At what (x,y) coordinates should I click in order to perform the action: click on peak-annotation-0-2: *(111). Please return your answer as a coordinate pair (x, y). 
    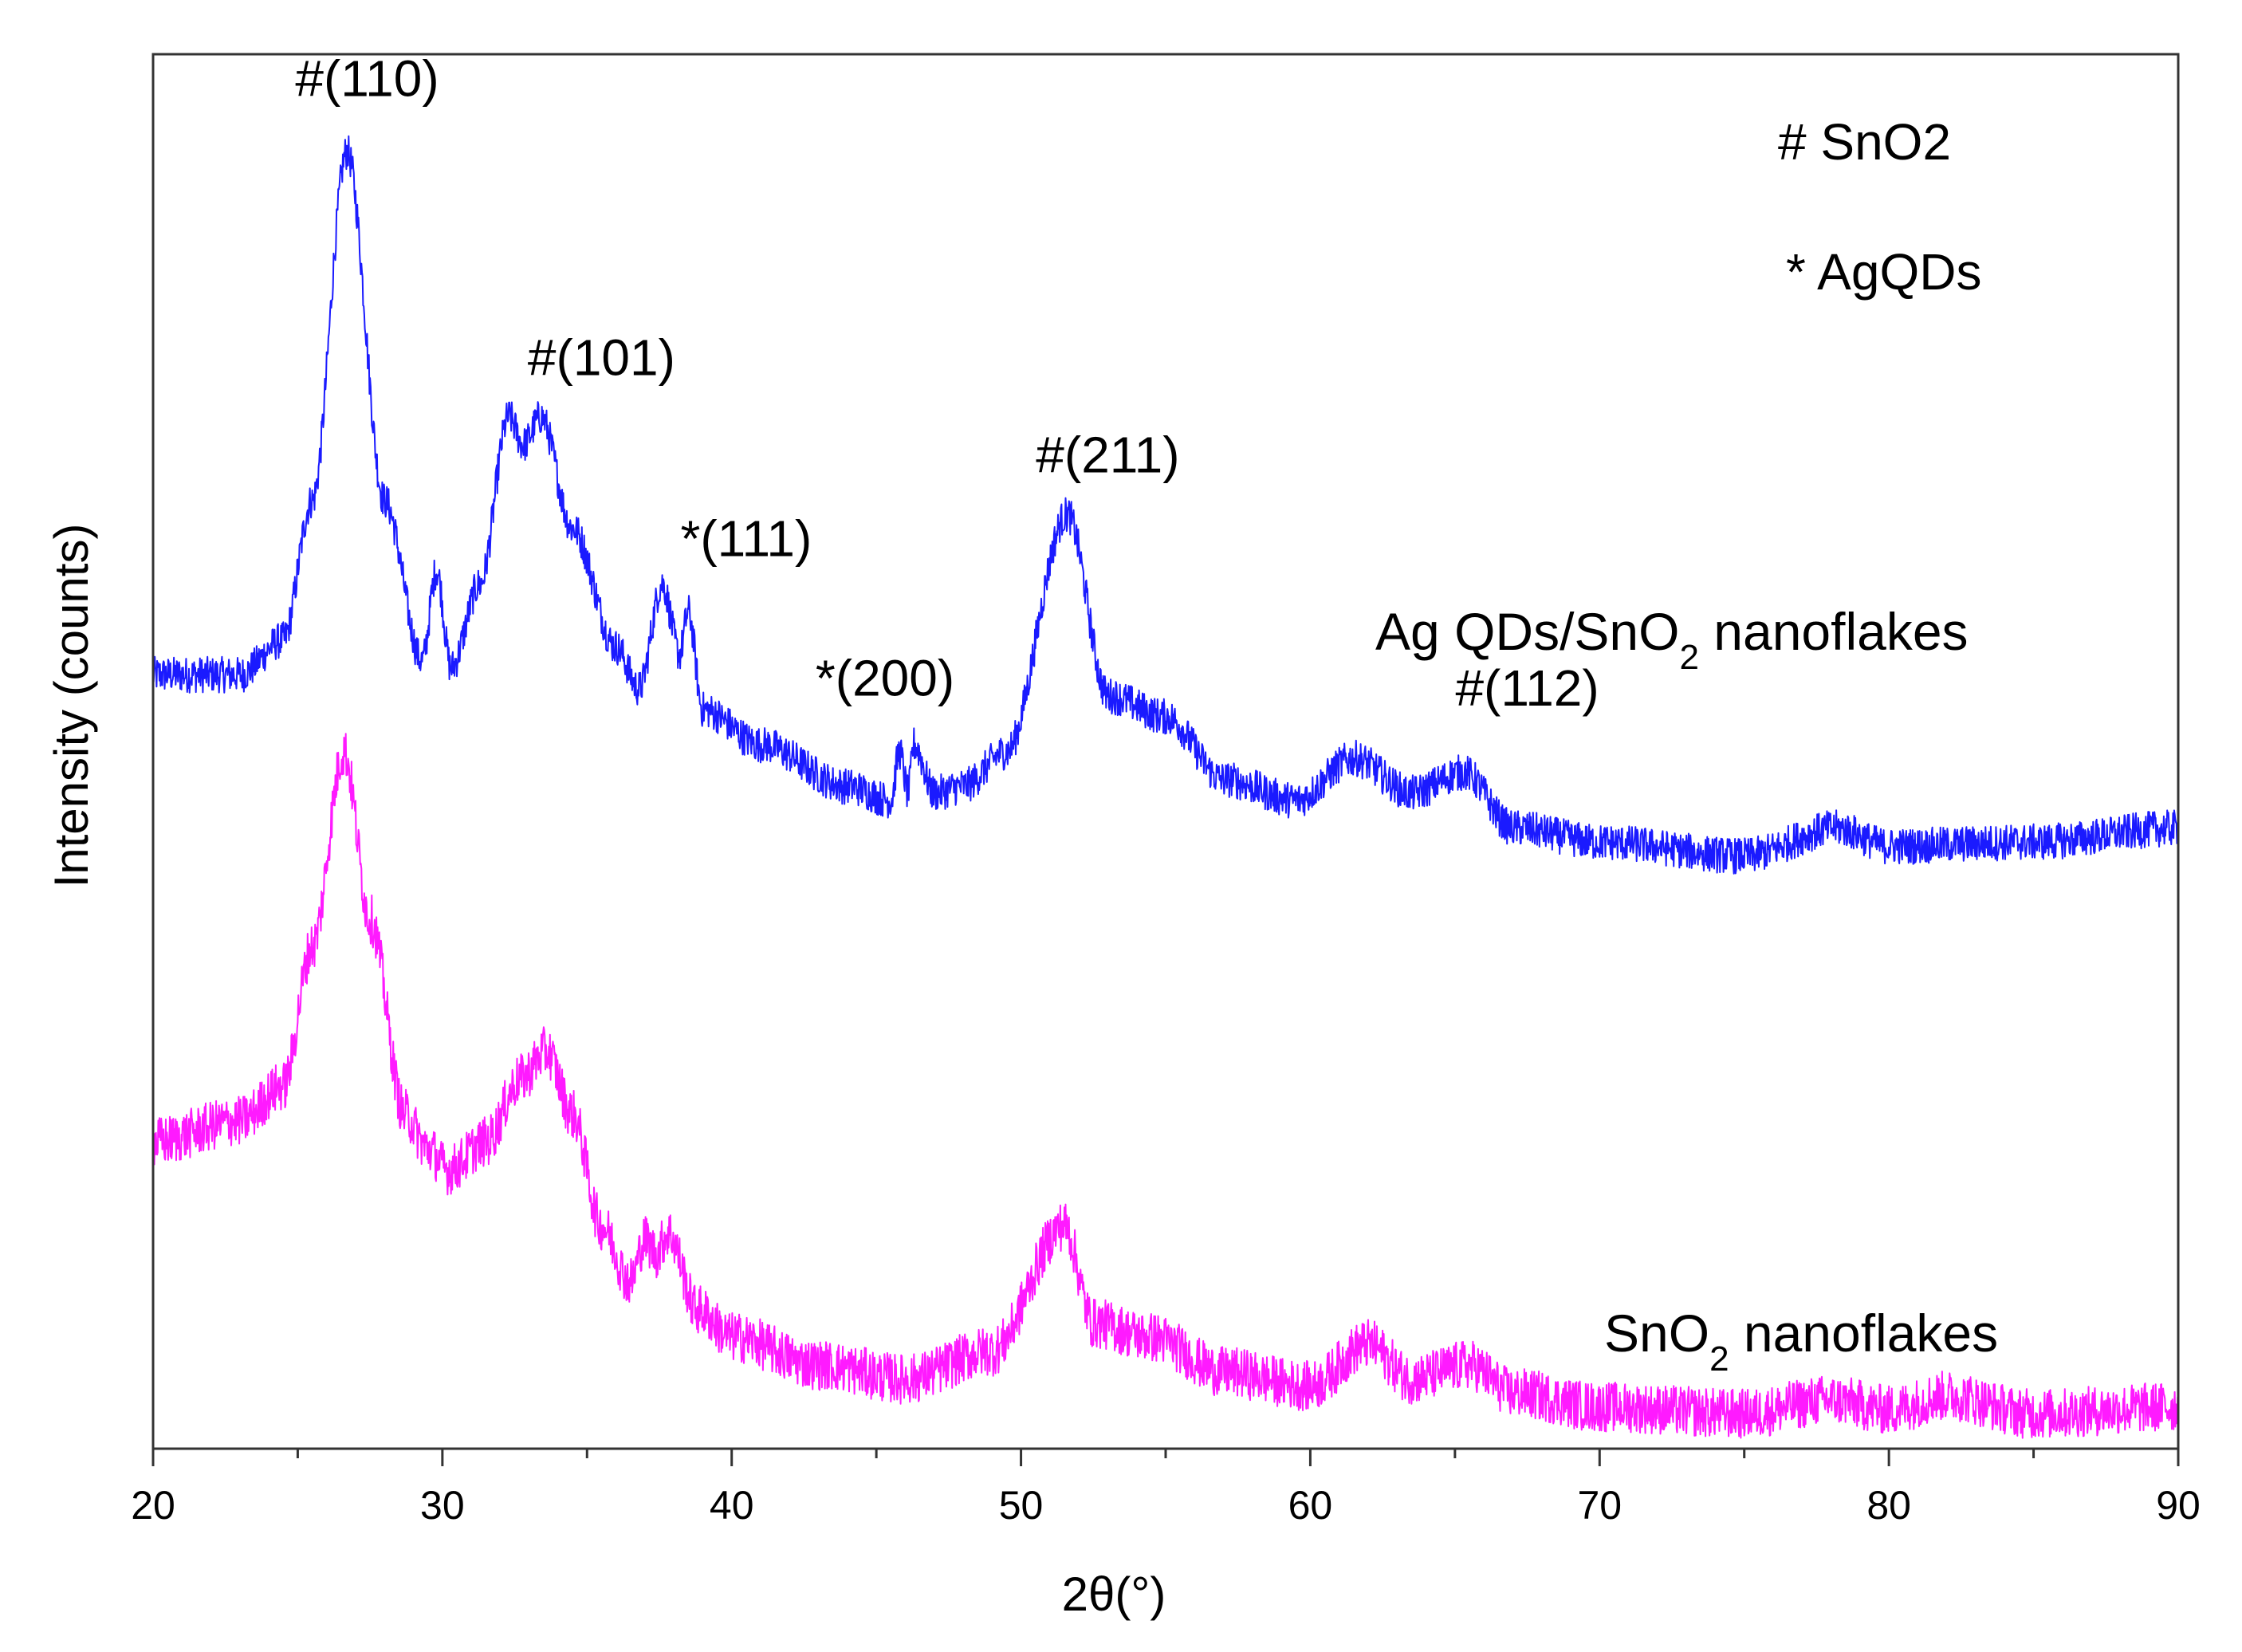
    Looking at the image, I should click on (746, 539).